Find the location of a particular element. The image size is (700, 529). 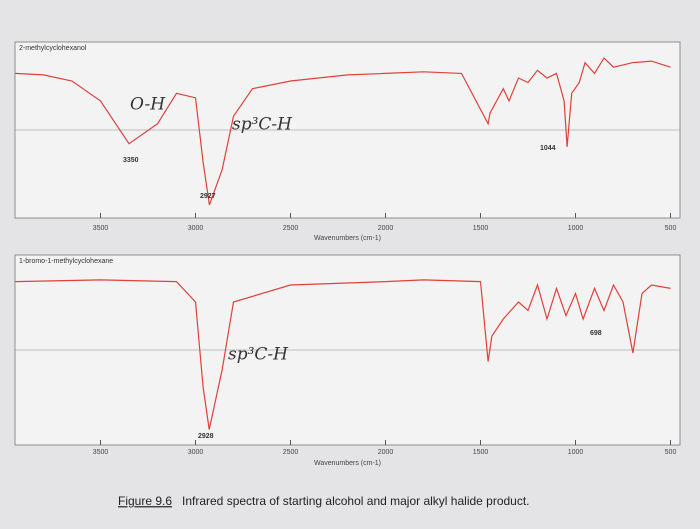

caption-label: Figure 9.6 is located at coordinates (145, 501).